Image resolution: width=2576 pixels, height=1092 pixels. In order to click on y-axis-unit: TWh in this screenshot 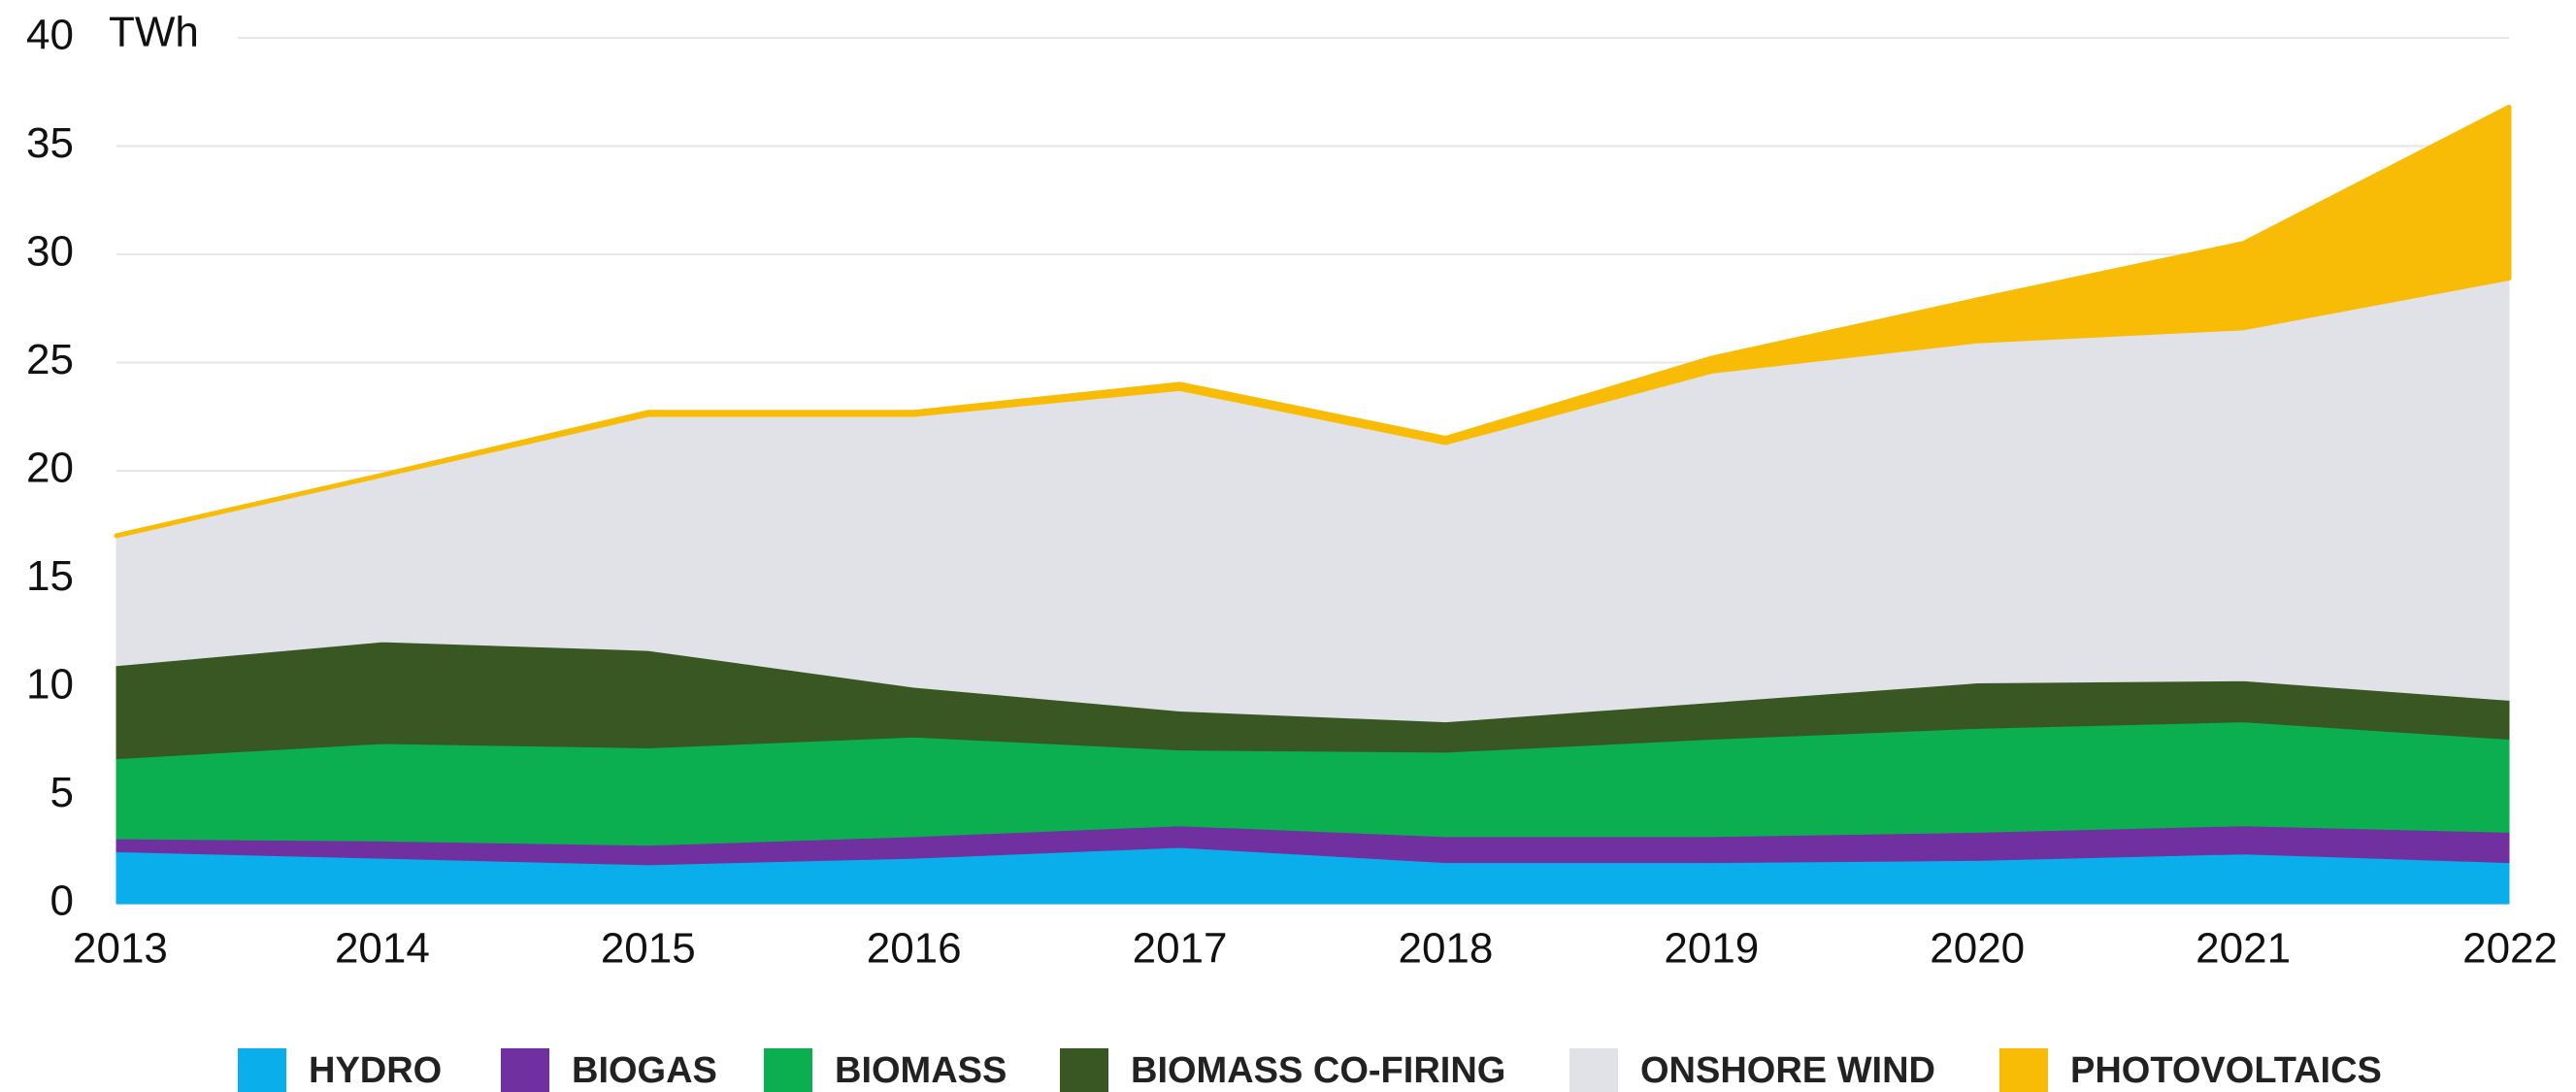, I will do `click(154, 32)`.